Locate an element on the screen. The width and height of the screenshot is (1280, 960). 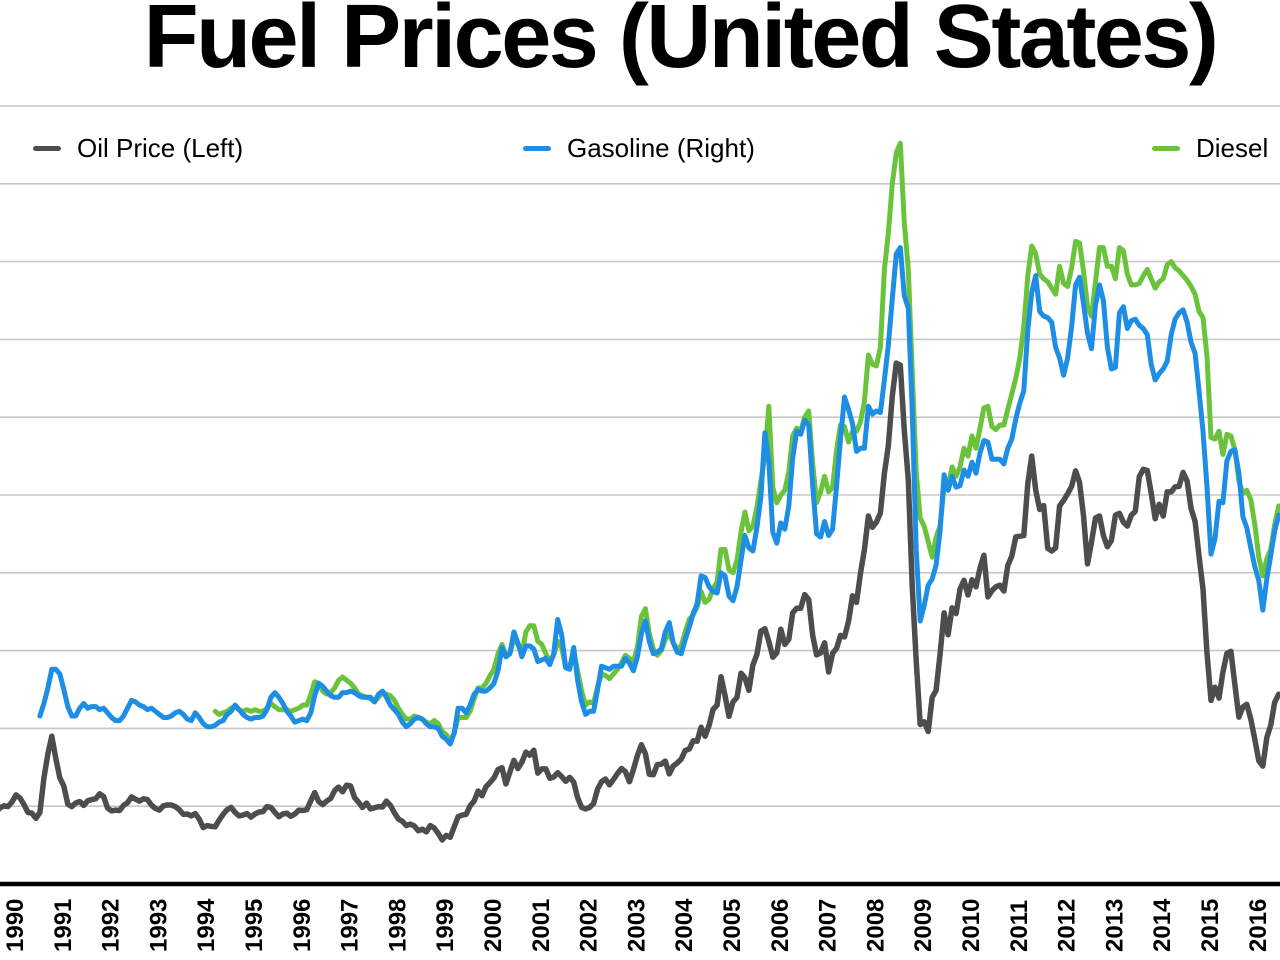
x-tick-label: 1995 is located at coordinates (254, 925).